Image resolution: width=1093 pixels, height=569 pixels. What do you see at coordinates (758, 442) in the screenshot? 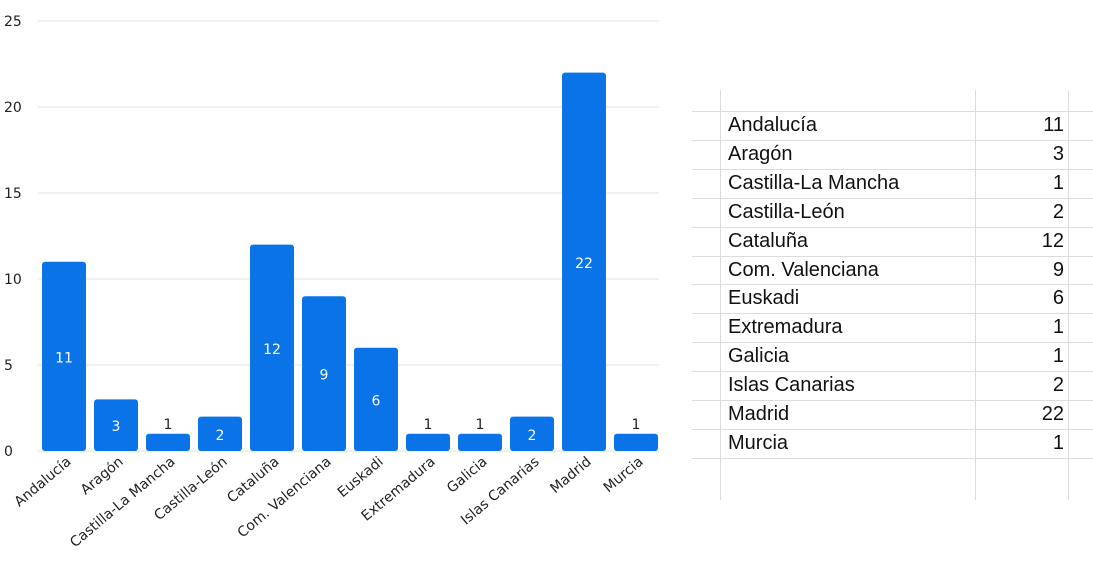
I see `table-cell-region: Murcia` at bounding box center [758, 442].